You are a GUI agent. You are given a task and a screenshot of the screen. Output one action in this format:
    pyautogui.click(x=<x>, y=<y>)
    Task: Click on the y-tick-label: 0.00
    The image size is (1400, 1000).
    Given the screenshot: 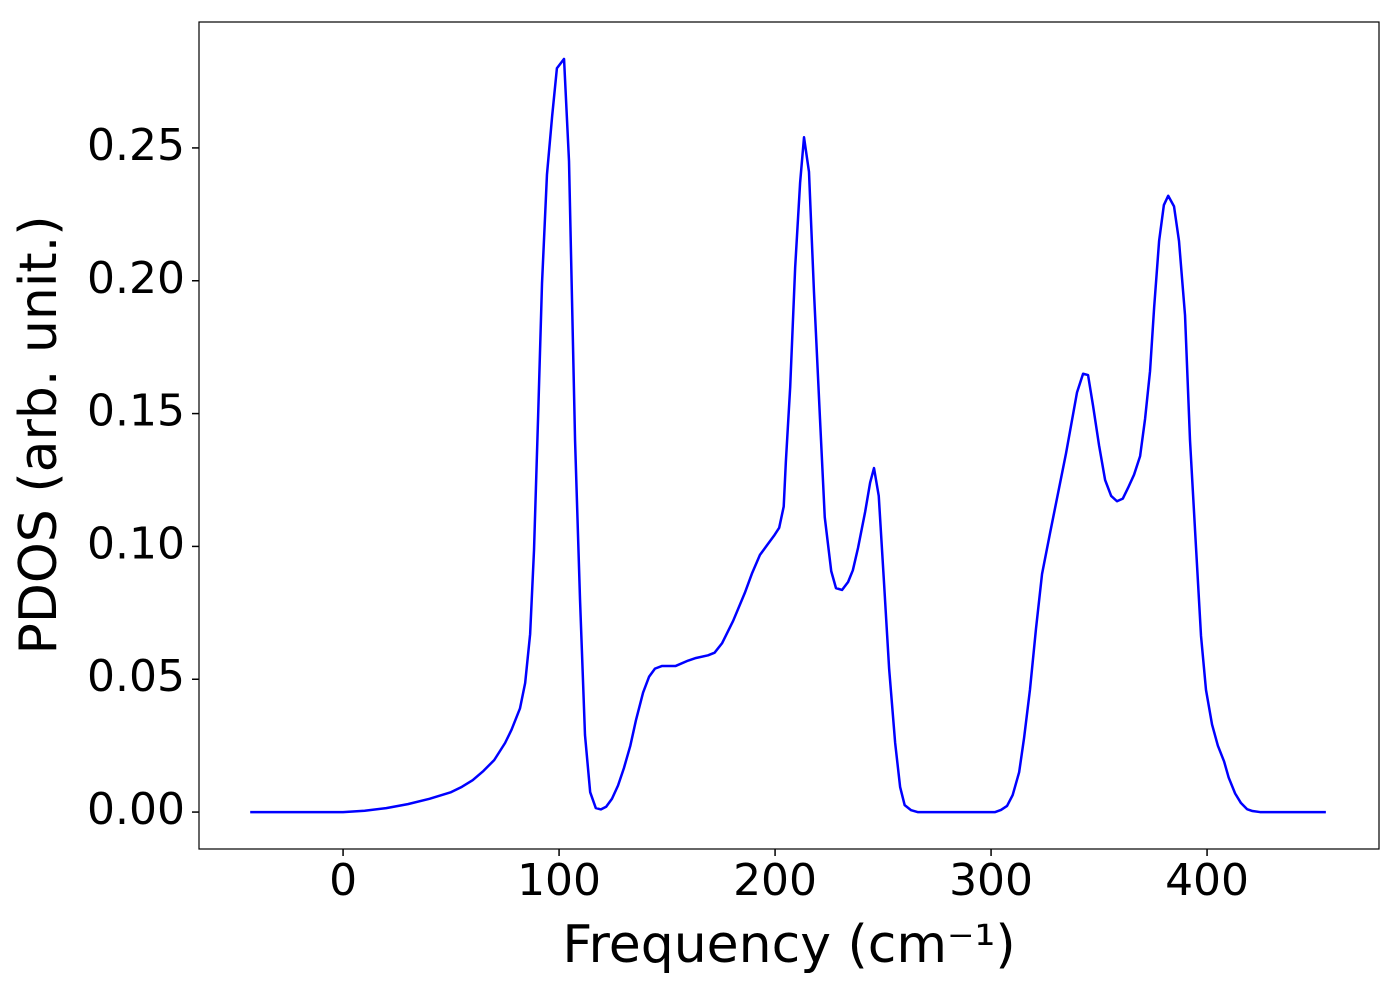 What is the action you would take?
    pyautogui.click(x=136, y=809)
    